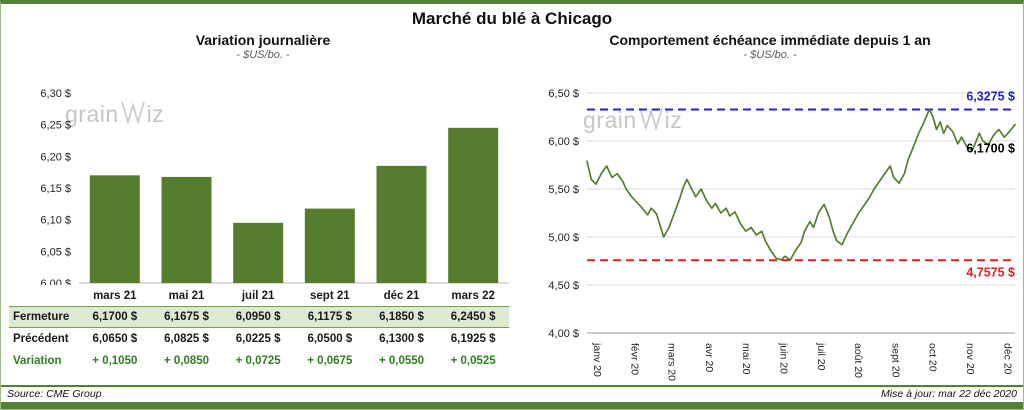 The width and height of the screenshot is (1024, 410). I want to click on row-label-fermeture: Fermeture, so click(44, 317).